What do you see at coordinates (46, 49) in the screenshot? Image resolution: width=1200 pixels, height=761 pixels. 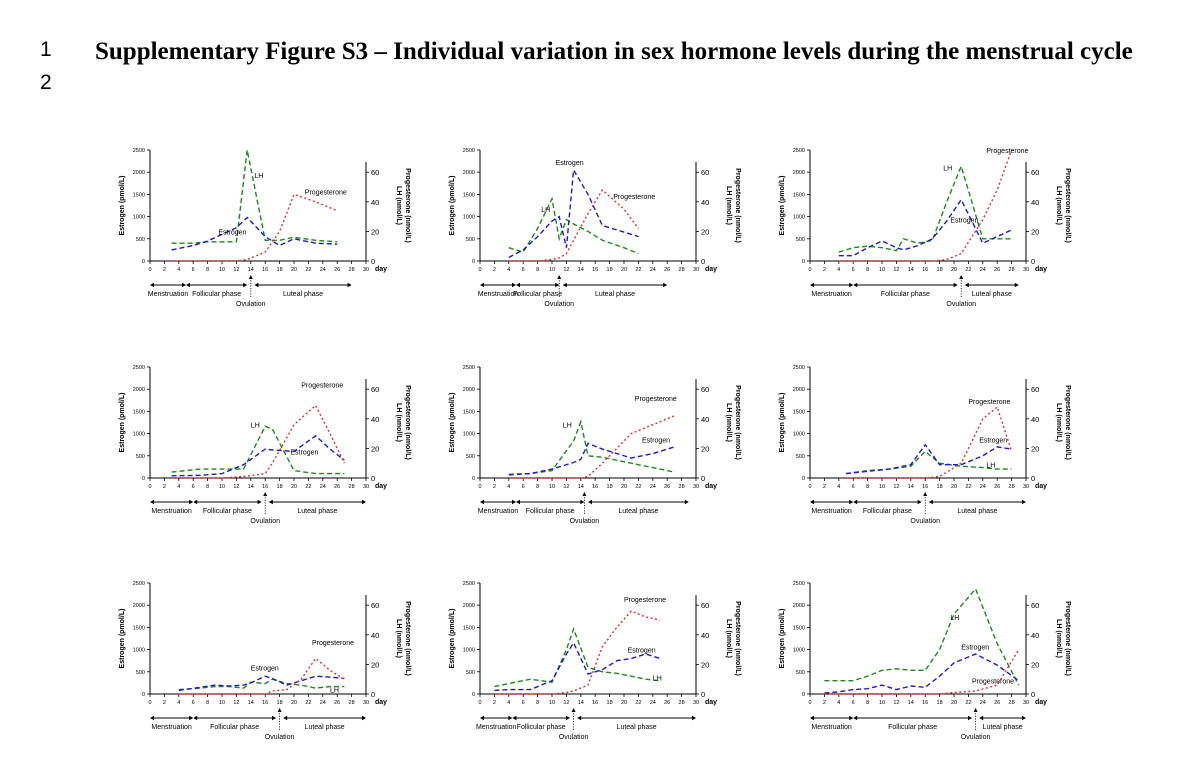 I see `line-number-1: 1` at bounding box center [46, 49].